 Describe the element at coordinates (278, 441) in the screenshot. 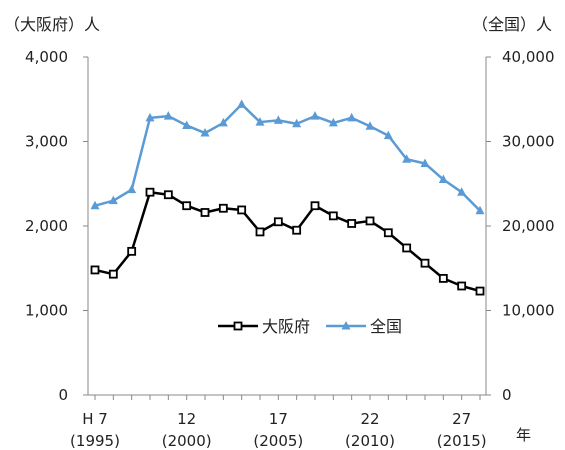

I see `x-tick-label-year: (2005)` at that location.